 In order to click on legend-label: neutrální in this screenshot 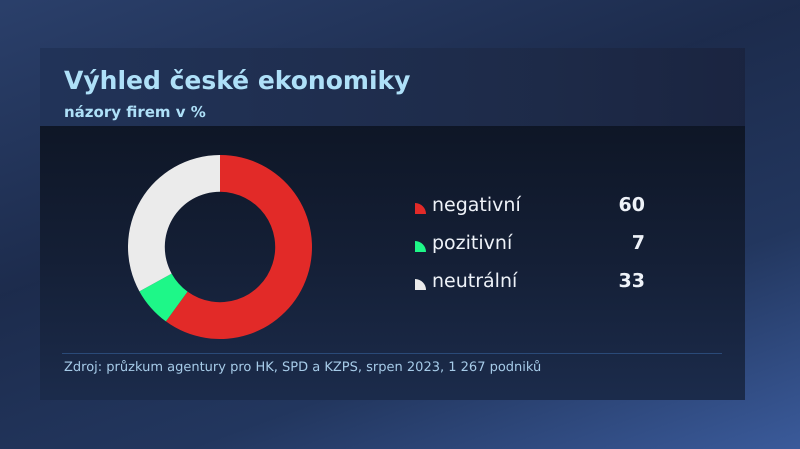, I will do `click(475, 281)`.